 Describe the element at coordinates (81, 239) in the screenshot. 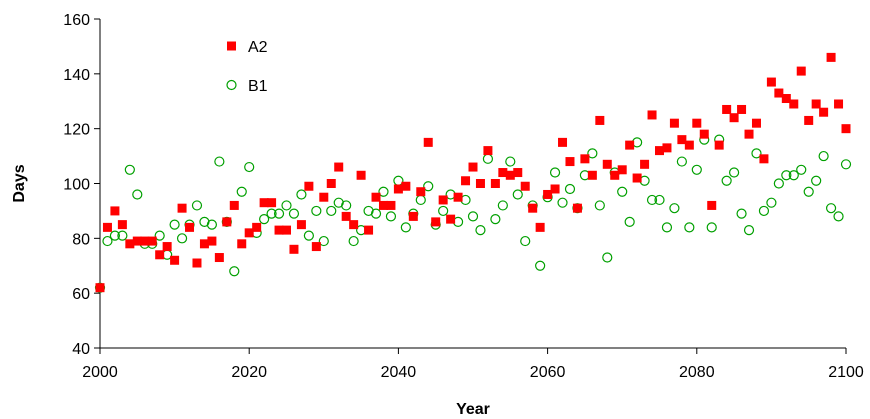

I see `y-tick-label: 80` at that location.